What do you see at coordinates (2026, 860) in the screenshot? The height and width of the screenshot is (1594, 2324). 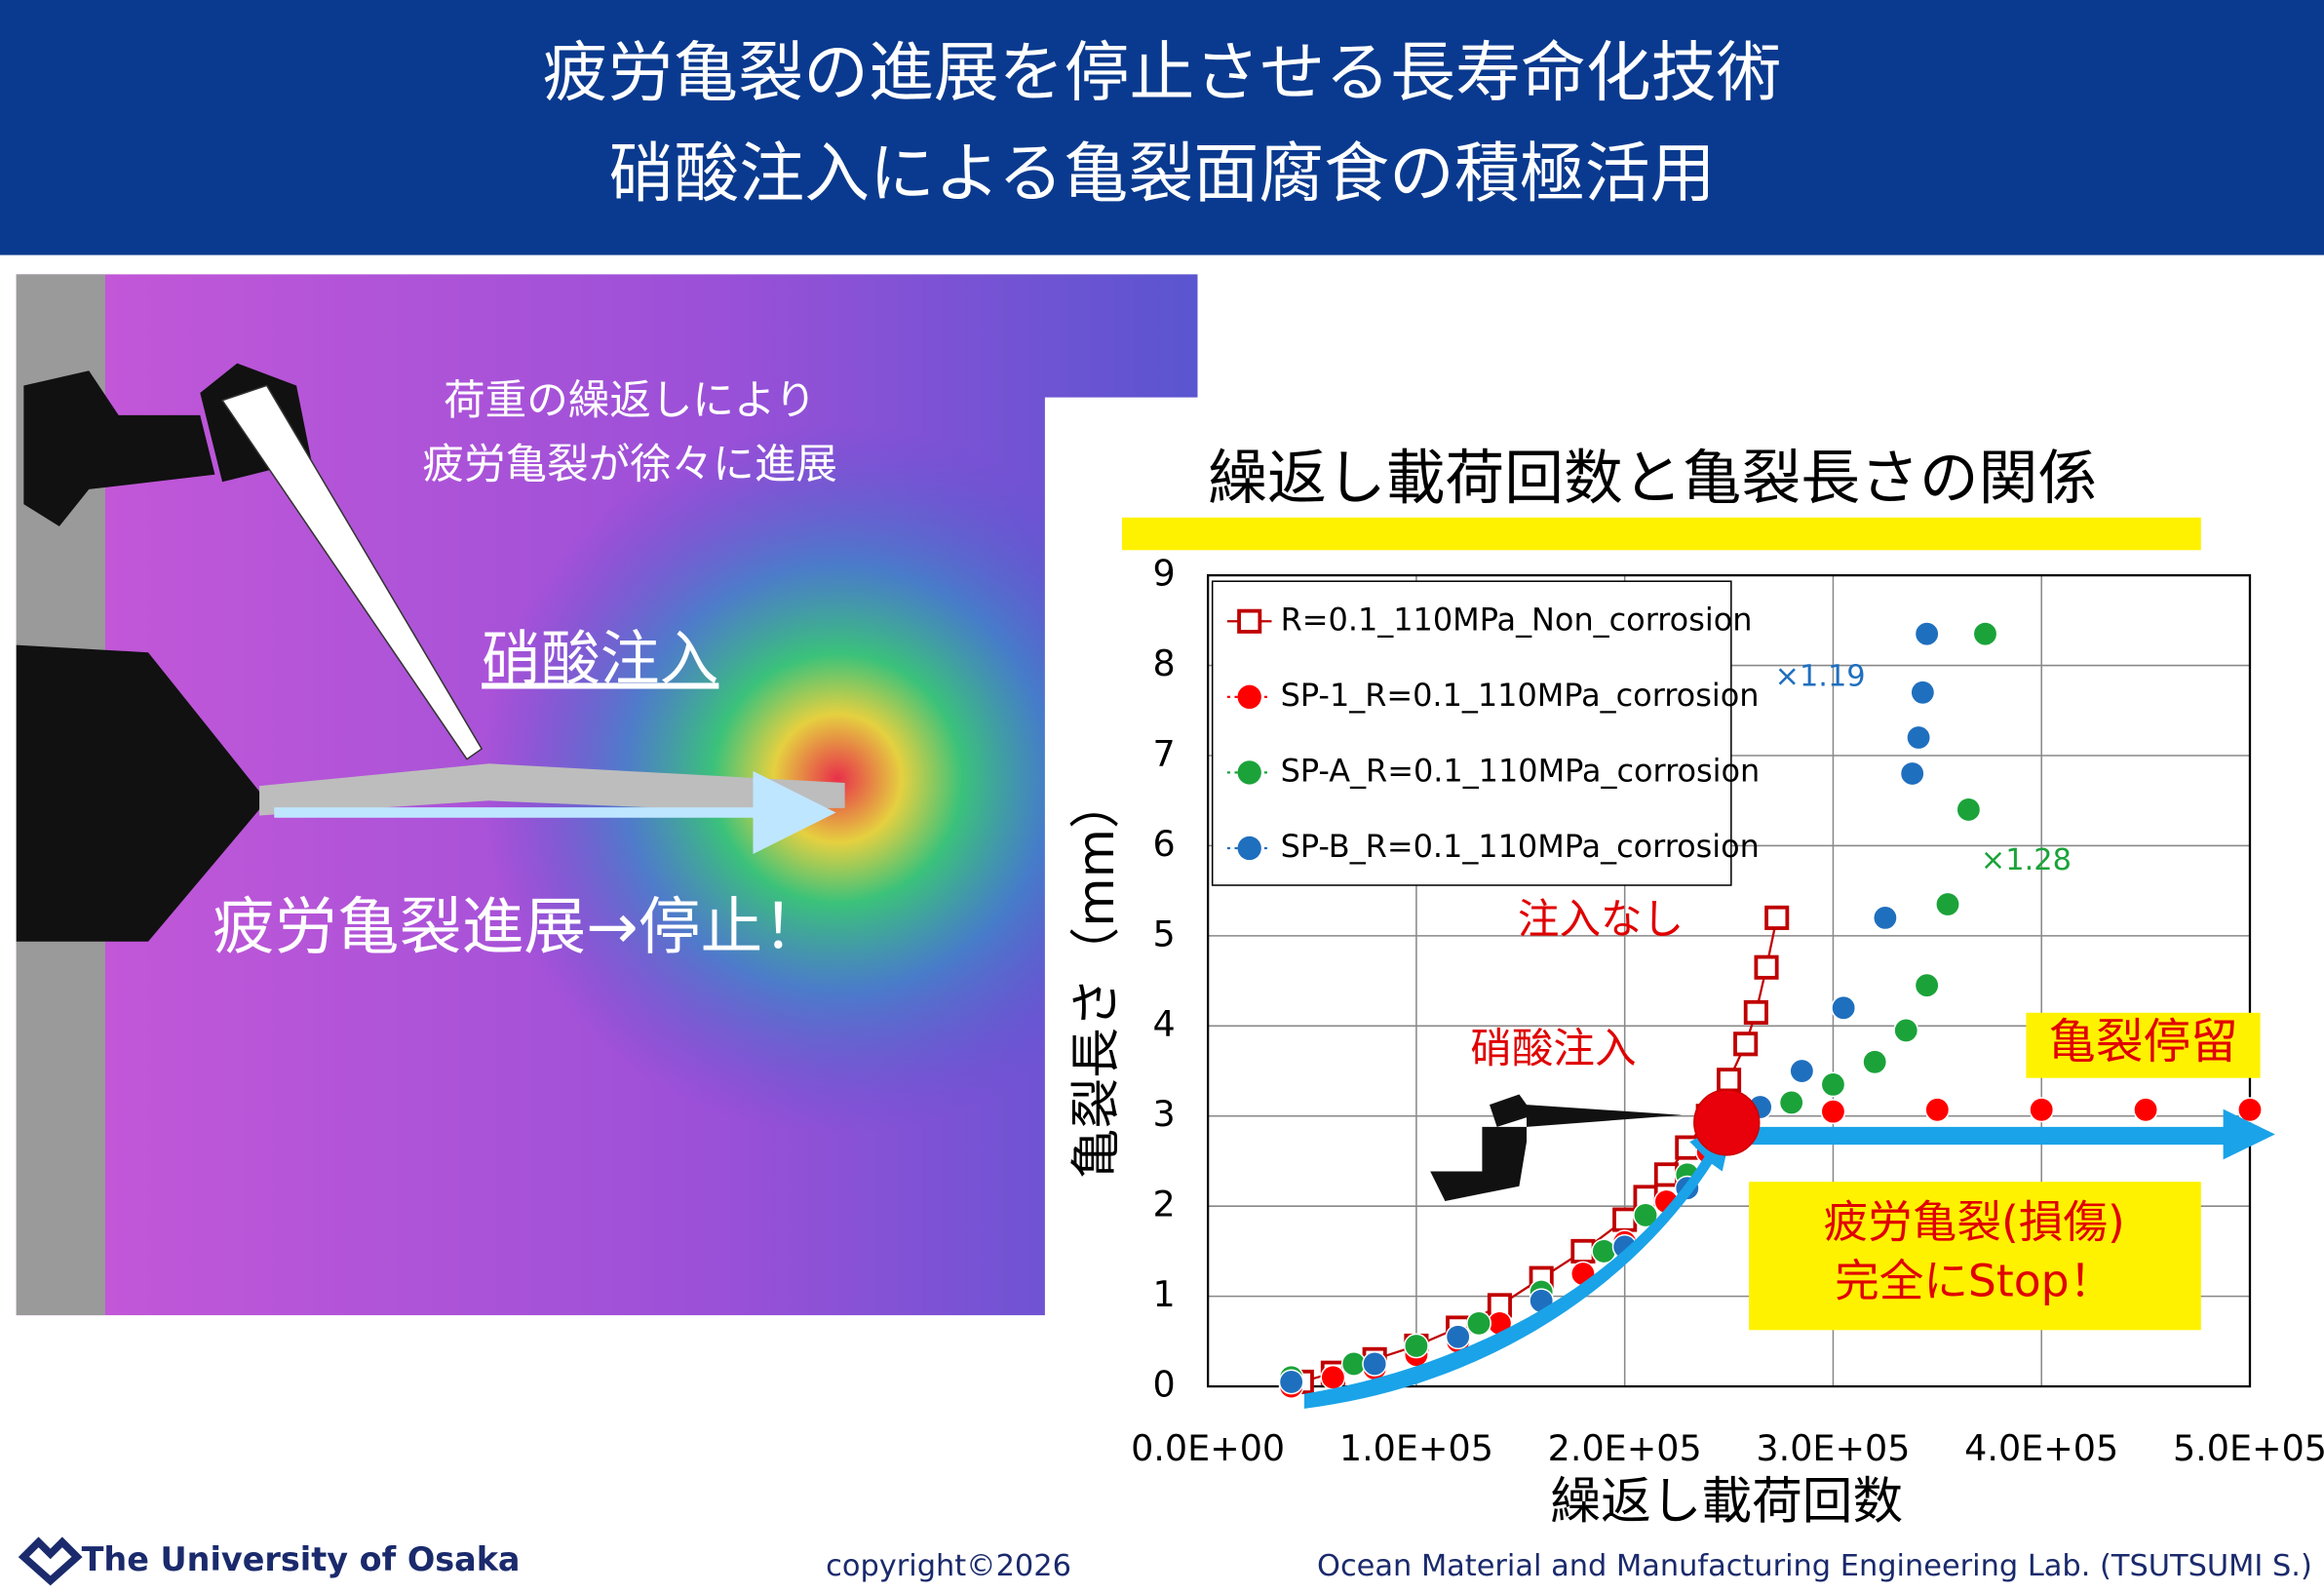 I see `annotation: ×1.28` at bounding box center [2026, 860].